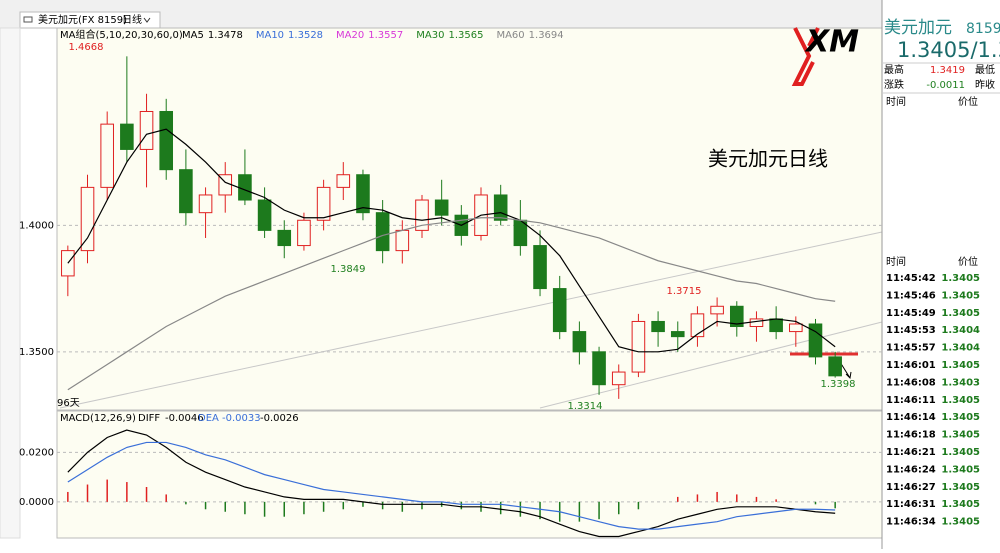  I want to click on annotation: 1.3398, so click(838, 384).